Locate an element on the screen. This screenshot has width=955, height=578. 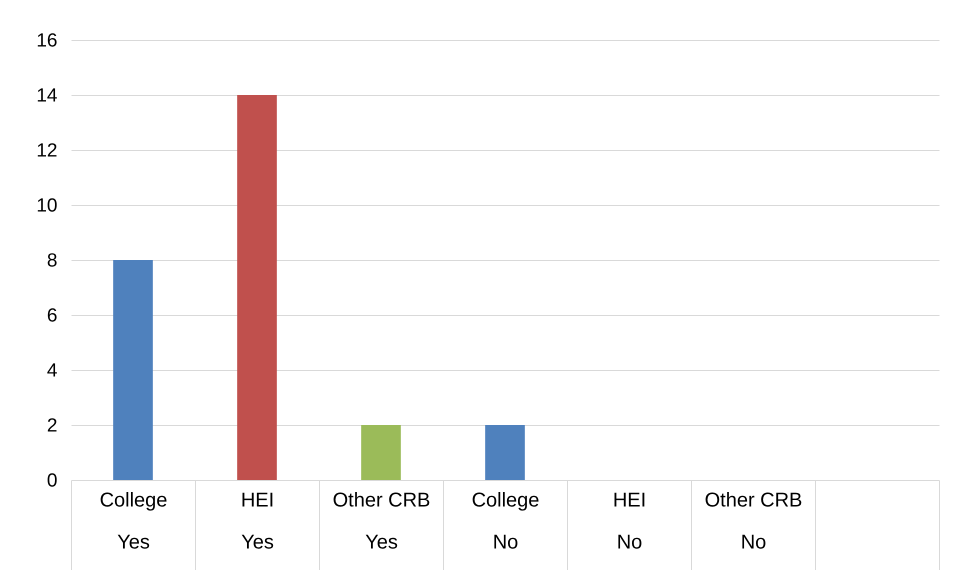
y-tick-label: 14 is located at coordinates (47, 96).